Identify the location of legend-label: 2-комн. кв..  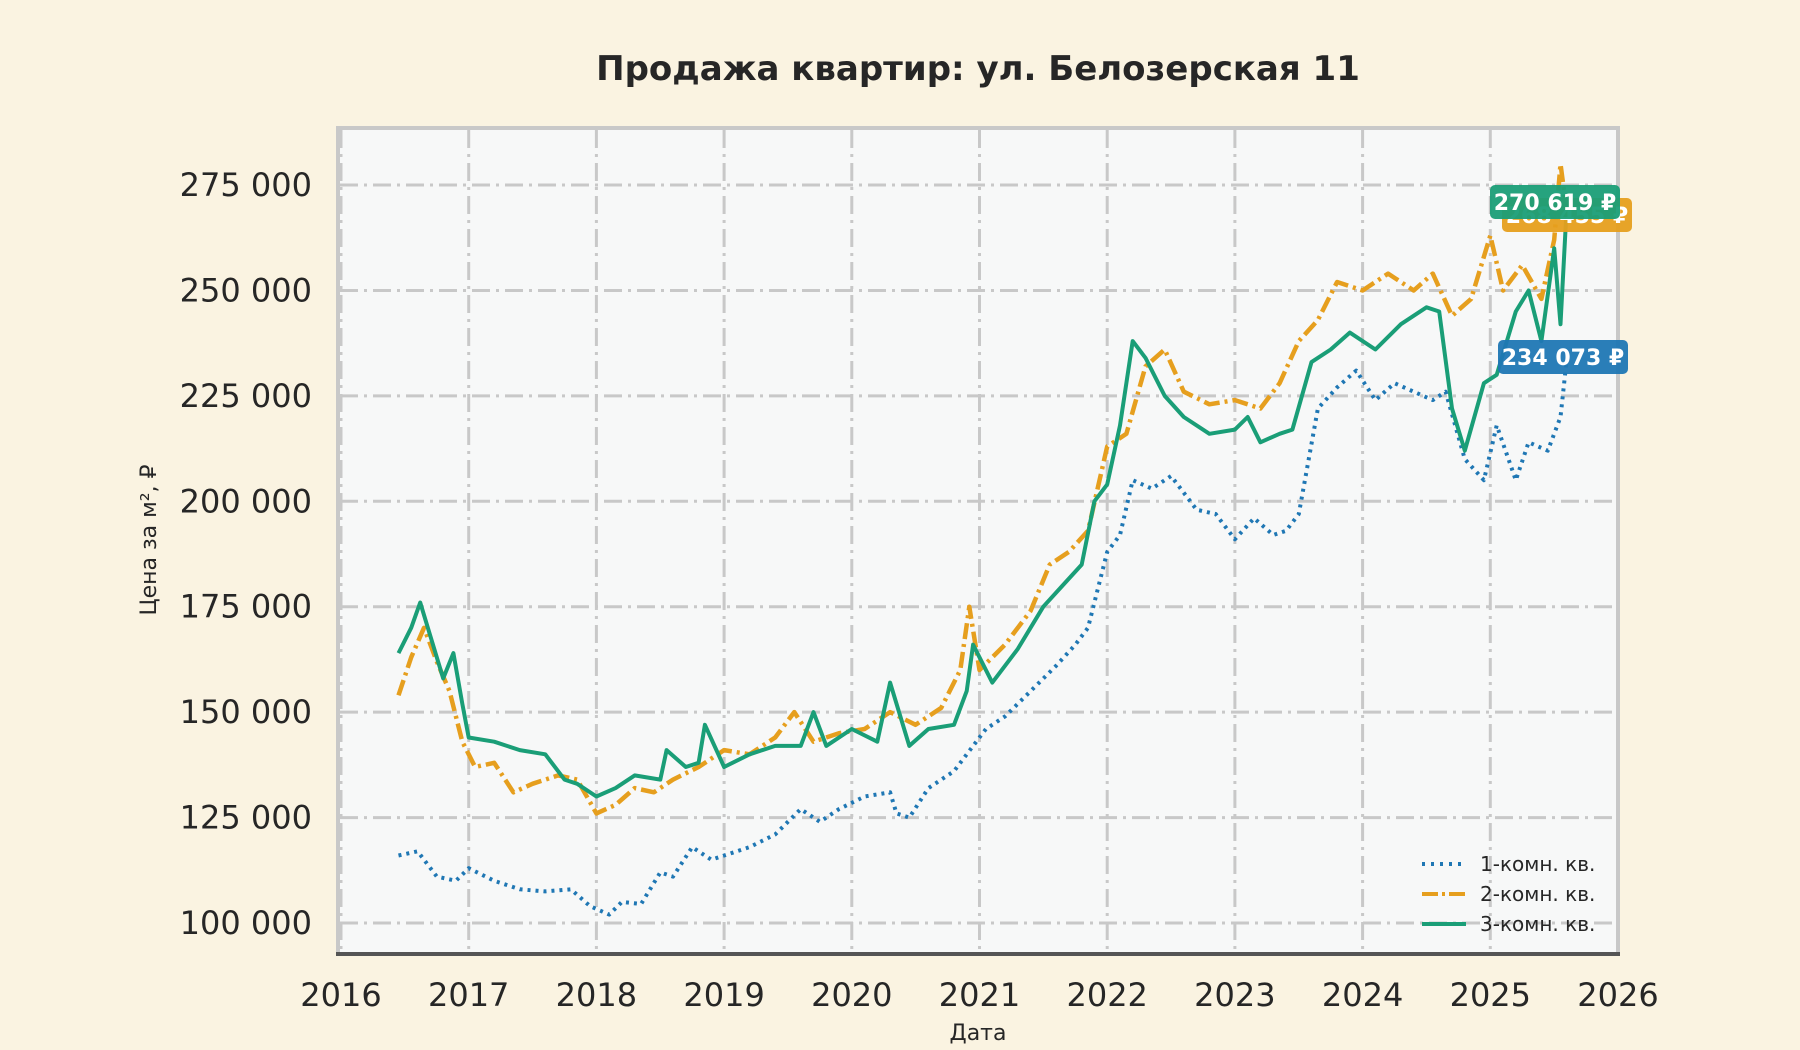
(1537, 894).